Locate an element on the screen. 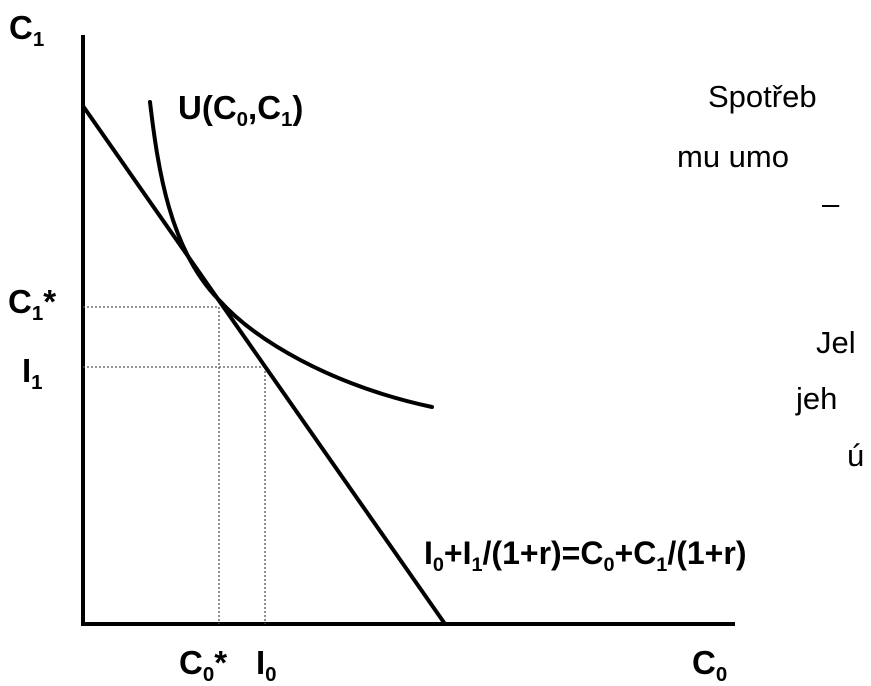 This screenshot has height=686, width=871. utility-curve-label: U(C0,C1) is located at coordinates (241, 110).